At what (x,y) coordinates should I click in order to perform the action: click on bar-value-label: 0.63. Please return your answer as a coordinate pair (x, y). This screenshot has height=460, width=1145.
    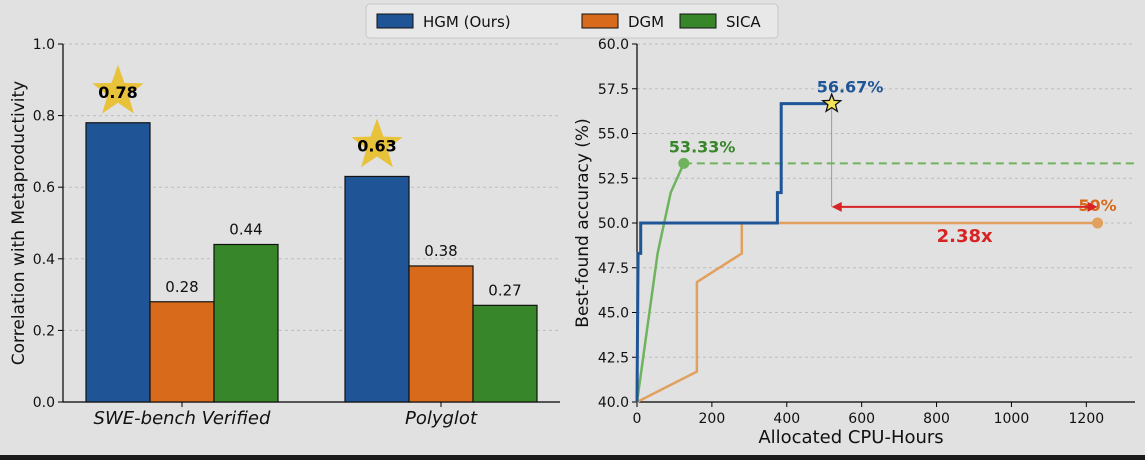
    Looking at the image, I should click on (376, 145).